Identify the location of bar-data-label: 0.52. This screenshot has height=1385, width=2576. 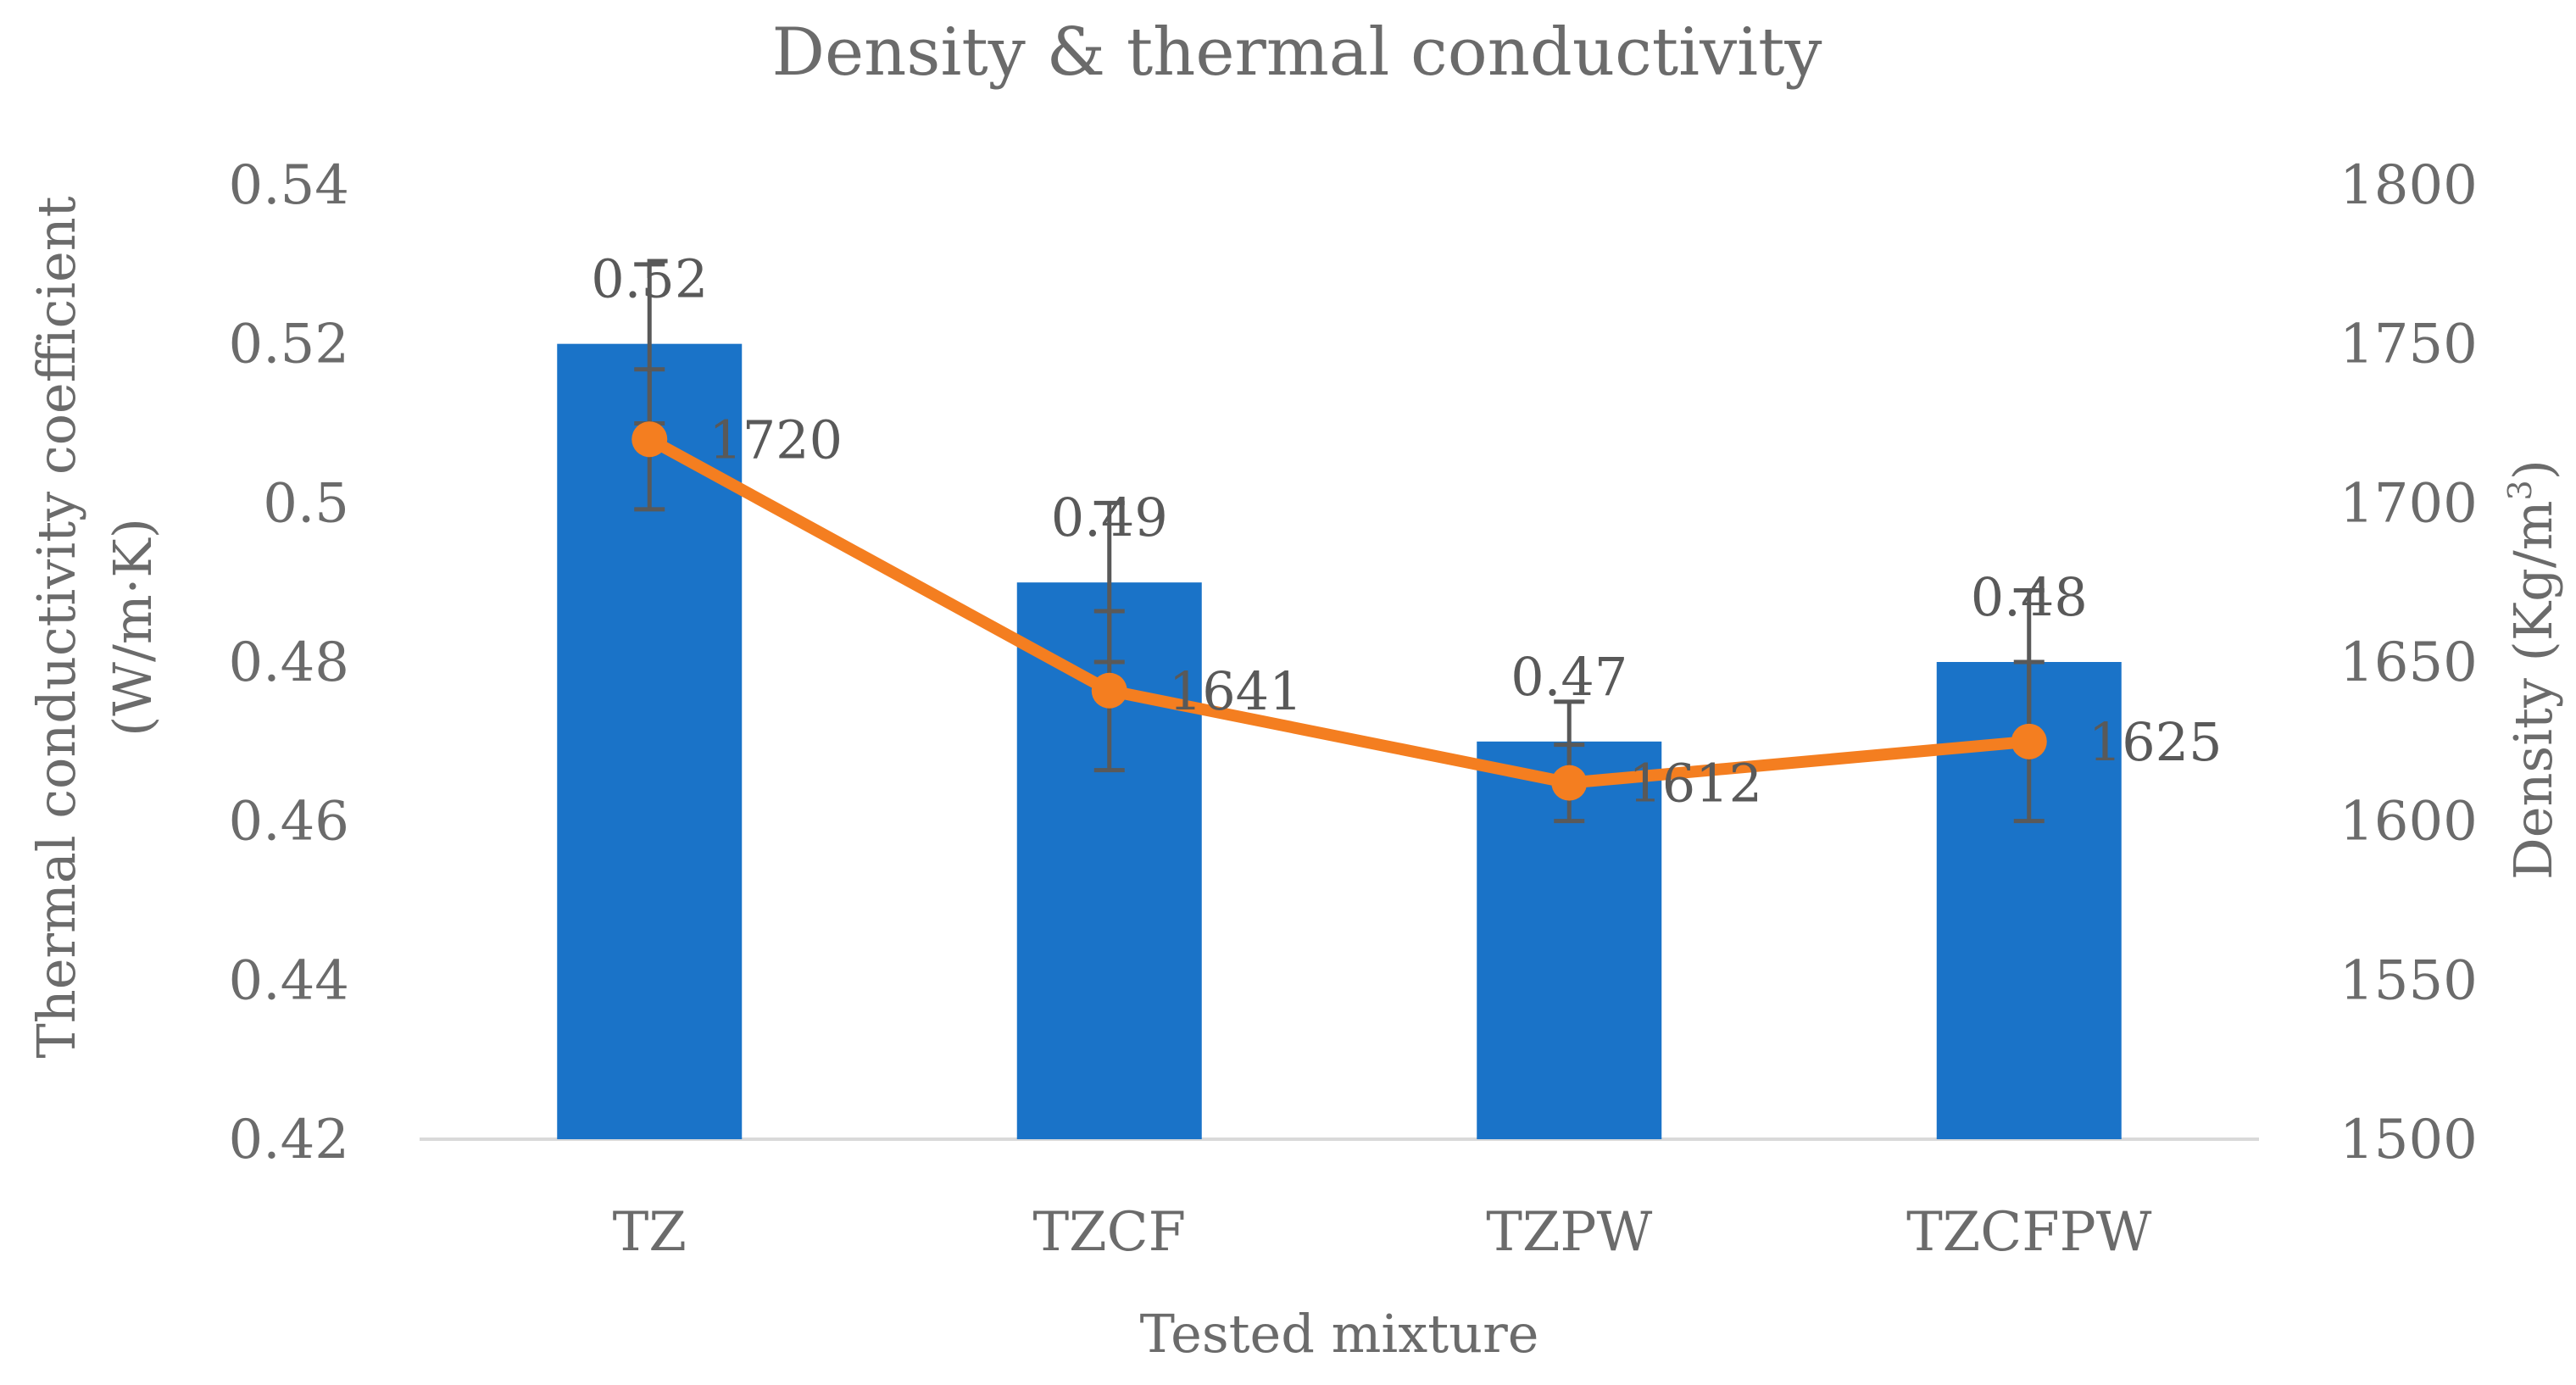
(649, 279).